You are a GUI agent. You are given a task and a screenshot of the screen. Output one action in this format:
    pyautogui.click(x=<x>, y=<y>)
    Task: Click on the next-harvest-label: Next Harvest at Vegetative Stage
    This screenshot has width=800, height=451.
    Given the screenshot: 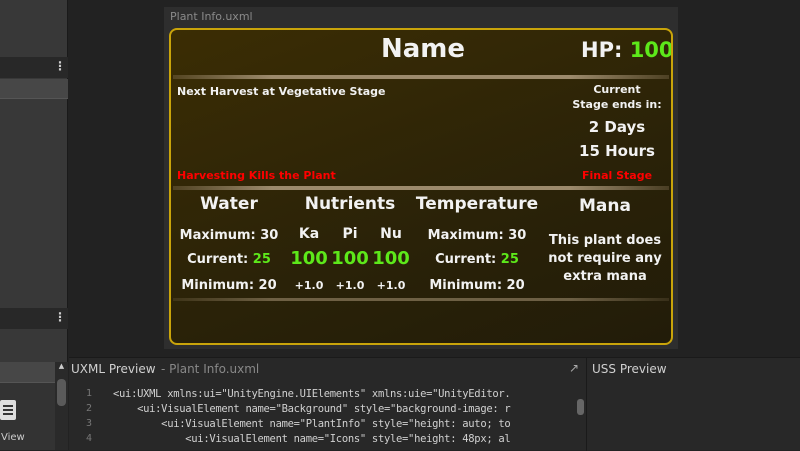 What is the action you would take?
    pyautogui.click(x=281, y=91)
    